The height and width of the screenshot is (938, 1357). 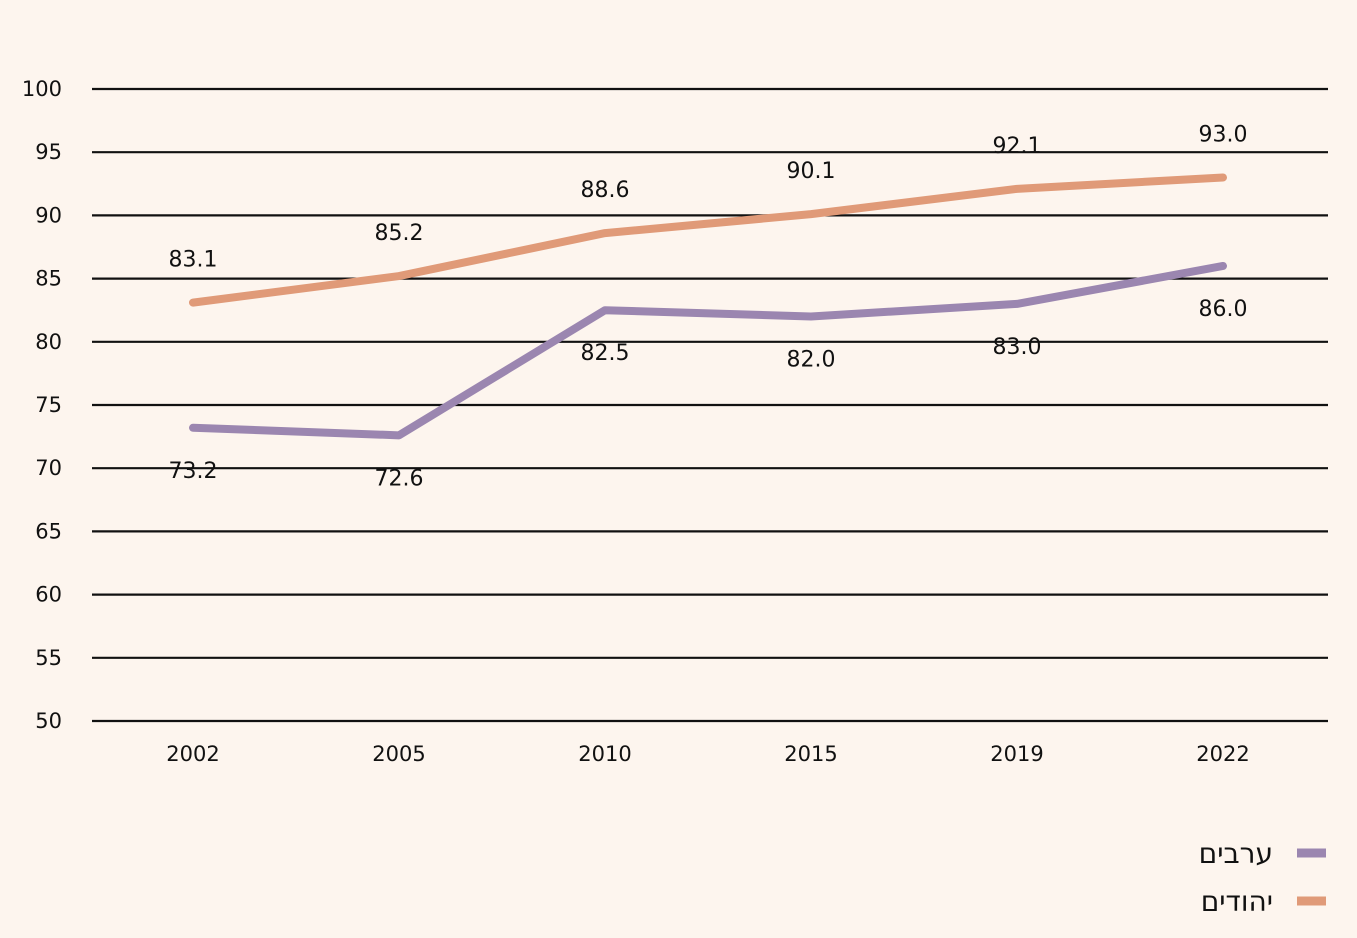 I want to click on data-label: 88.6, so click(x=605, y=190).